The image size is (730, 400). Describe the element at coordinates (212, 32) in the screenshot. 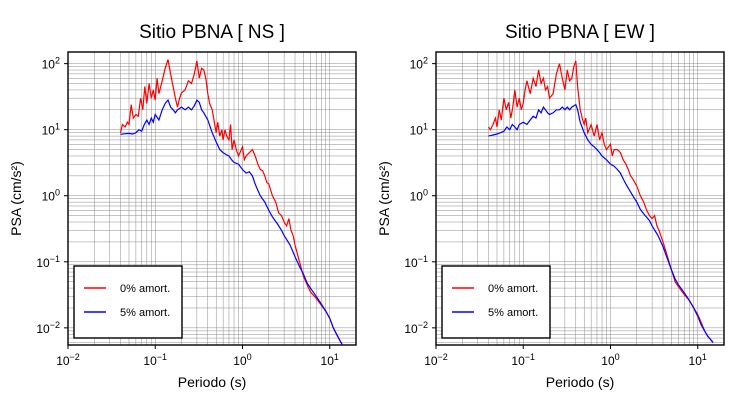

I see `chart-title: Sitio PBNA [ NS ]` at that location.